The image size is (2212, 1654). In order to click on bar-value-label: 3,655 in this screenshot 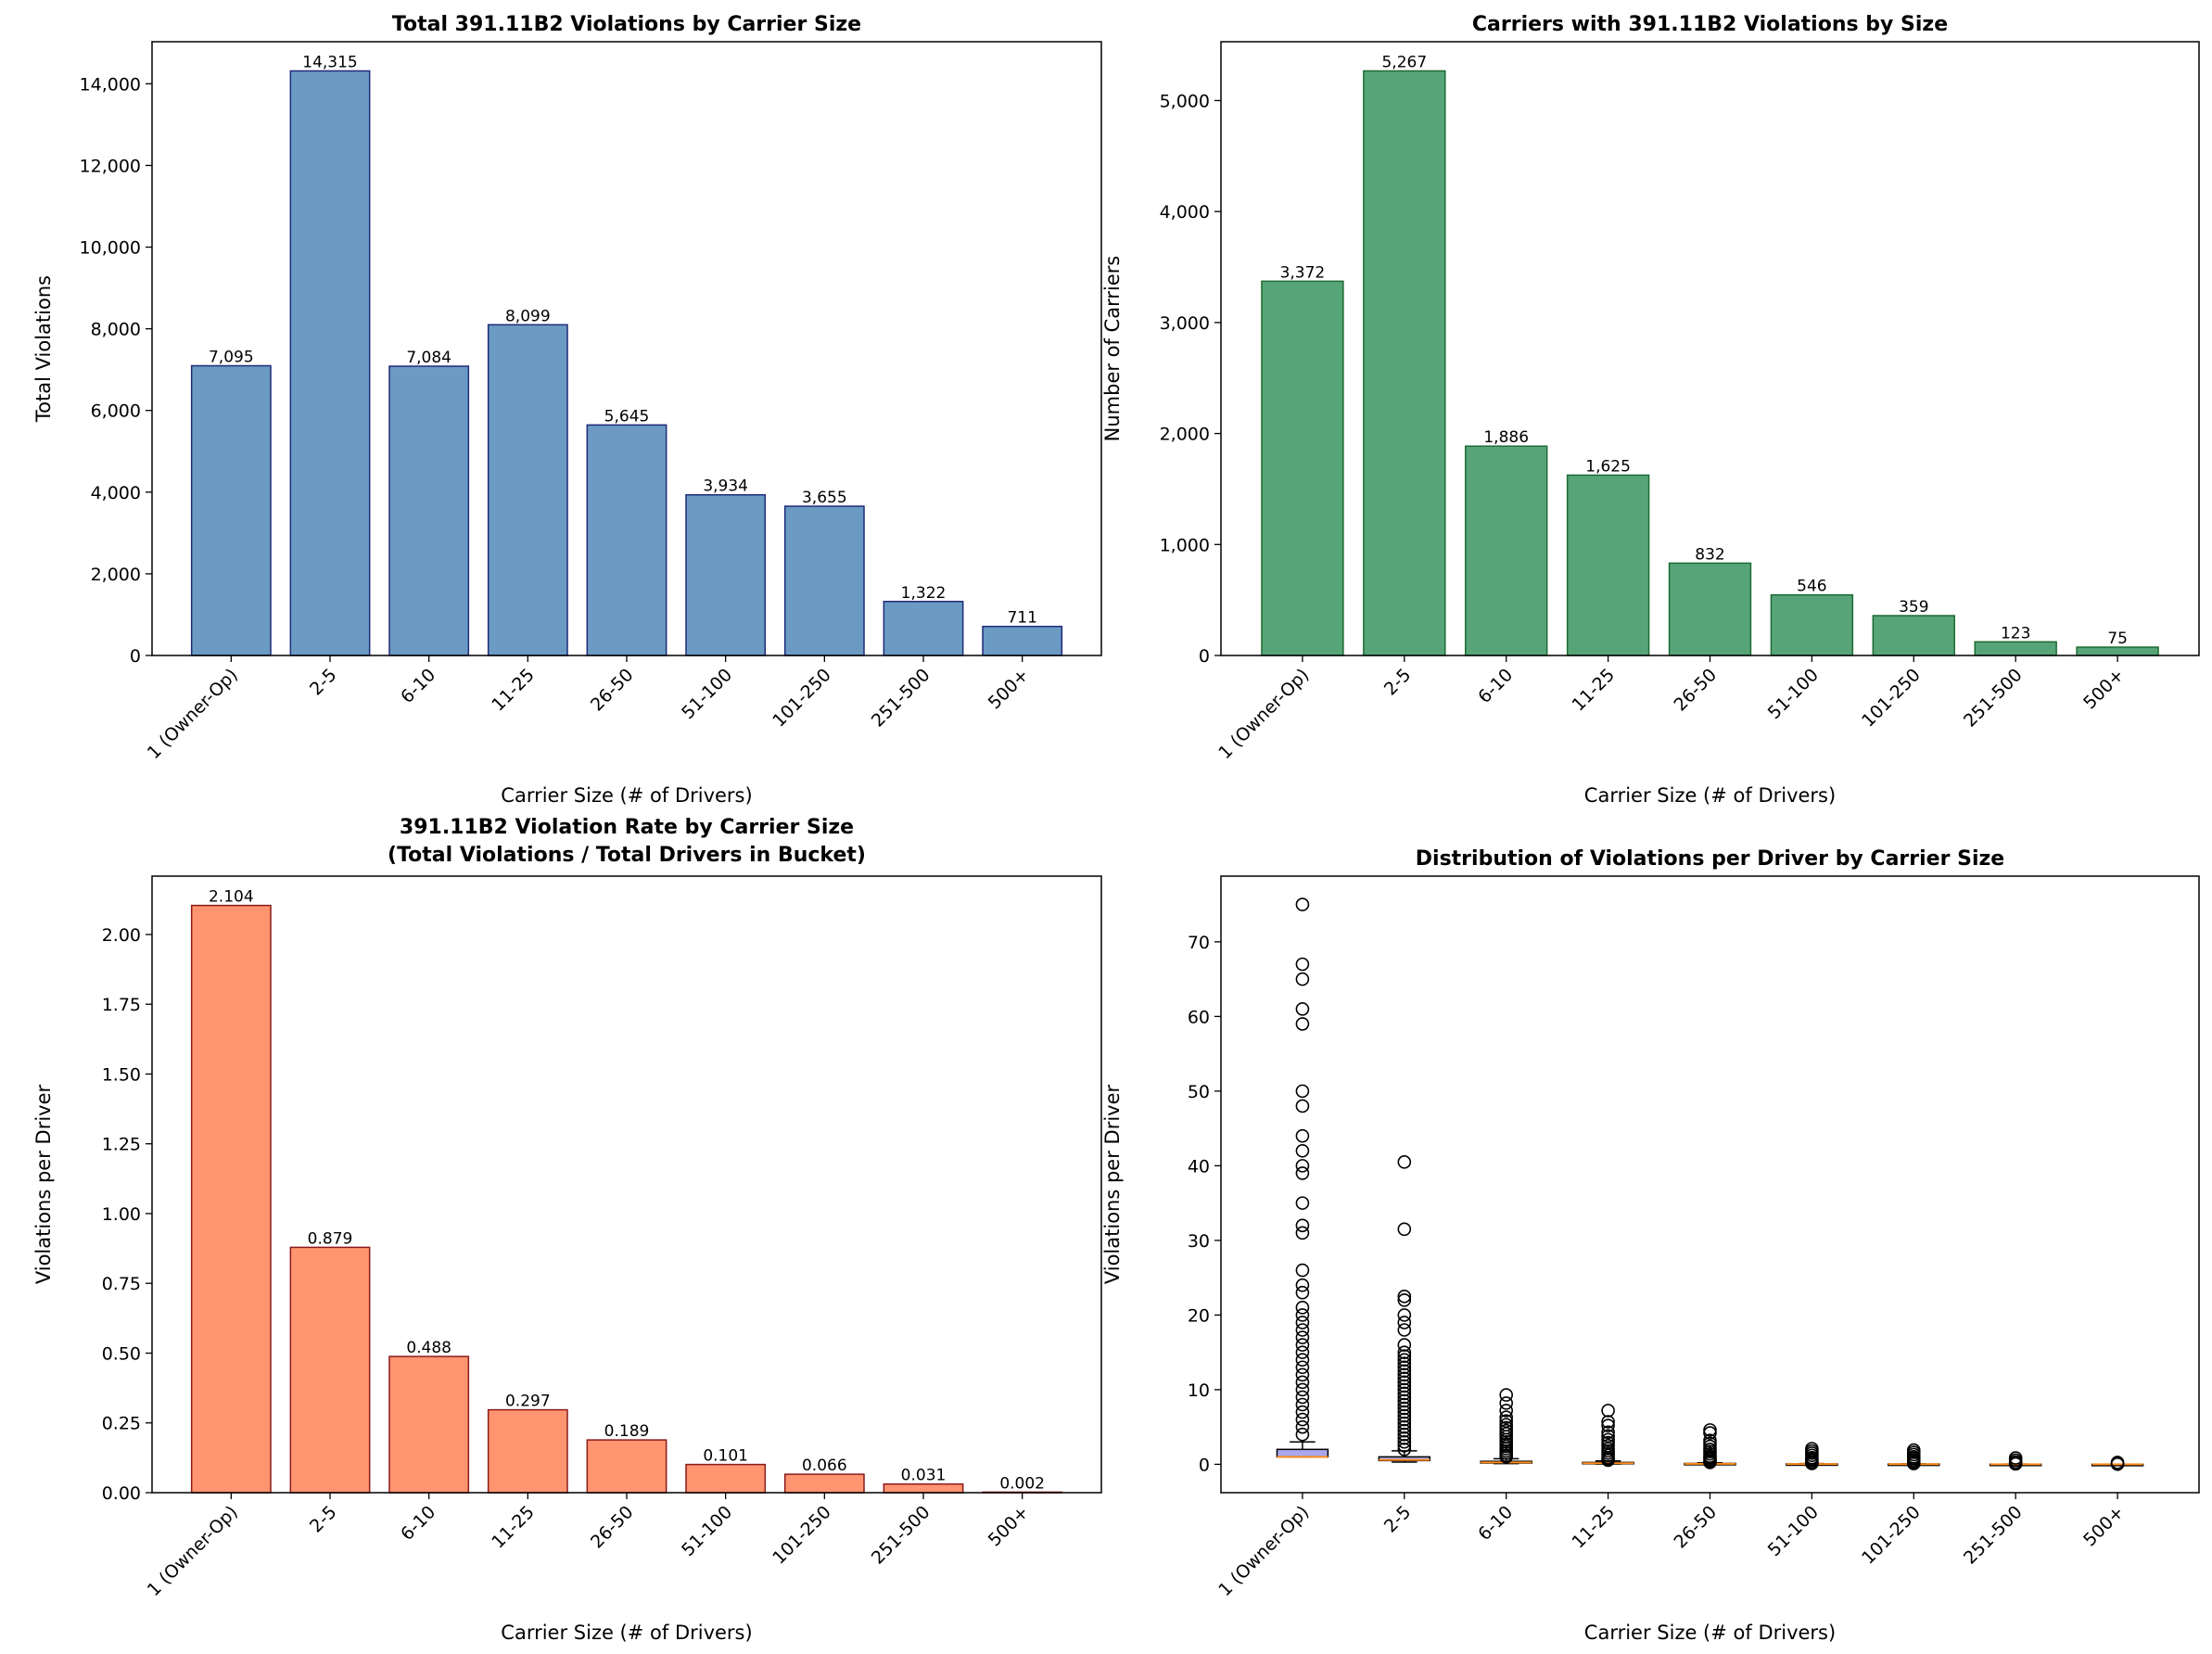, I will do `click(824, 498)`.